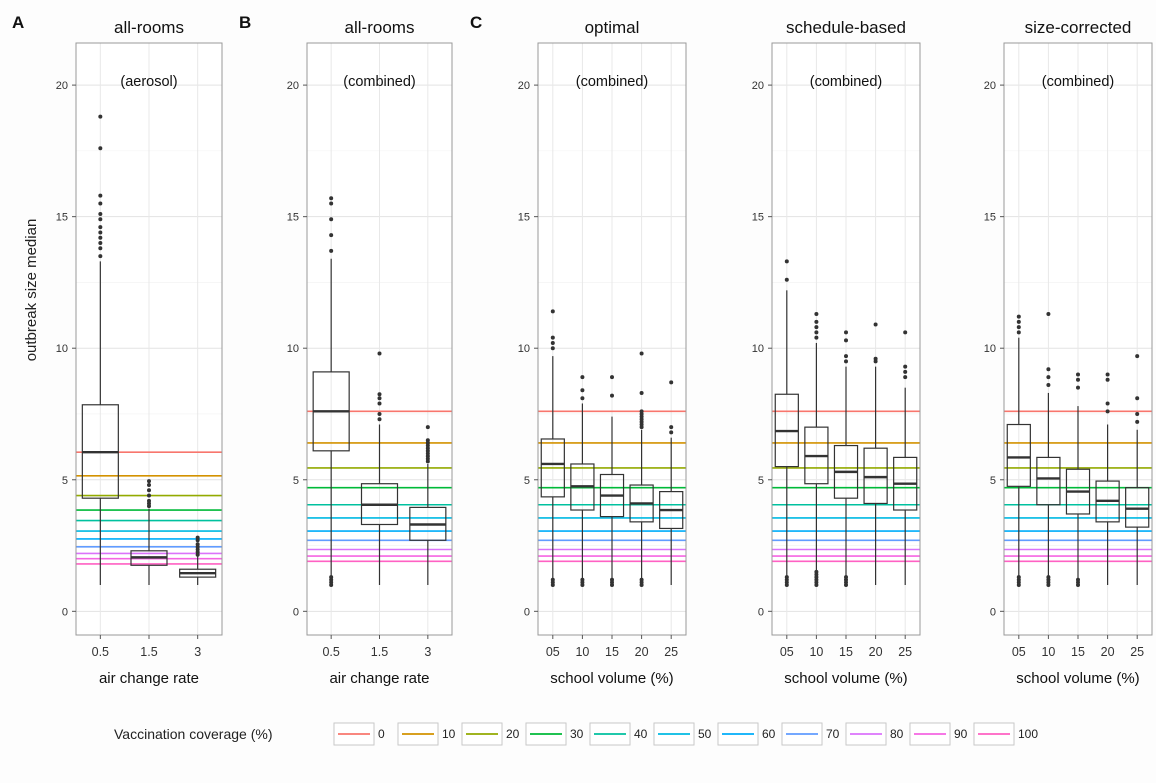 Image resolution: width=1156 pixels, height=783 pixels. What do you see at coordinates (961, 734) in the screenshot?
I see `legend-label: 90` at bounding box center [961, 734].